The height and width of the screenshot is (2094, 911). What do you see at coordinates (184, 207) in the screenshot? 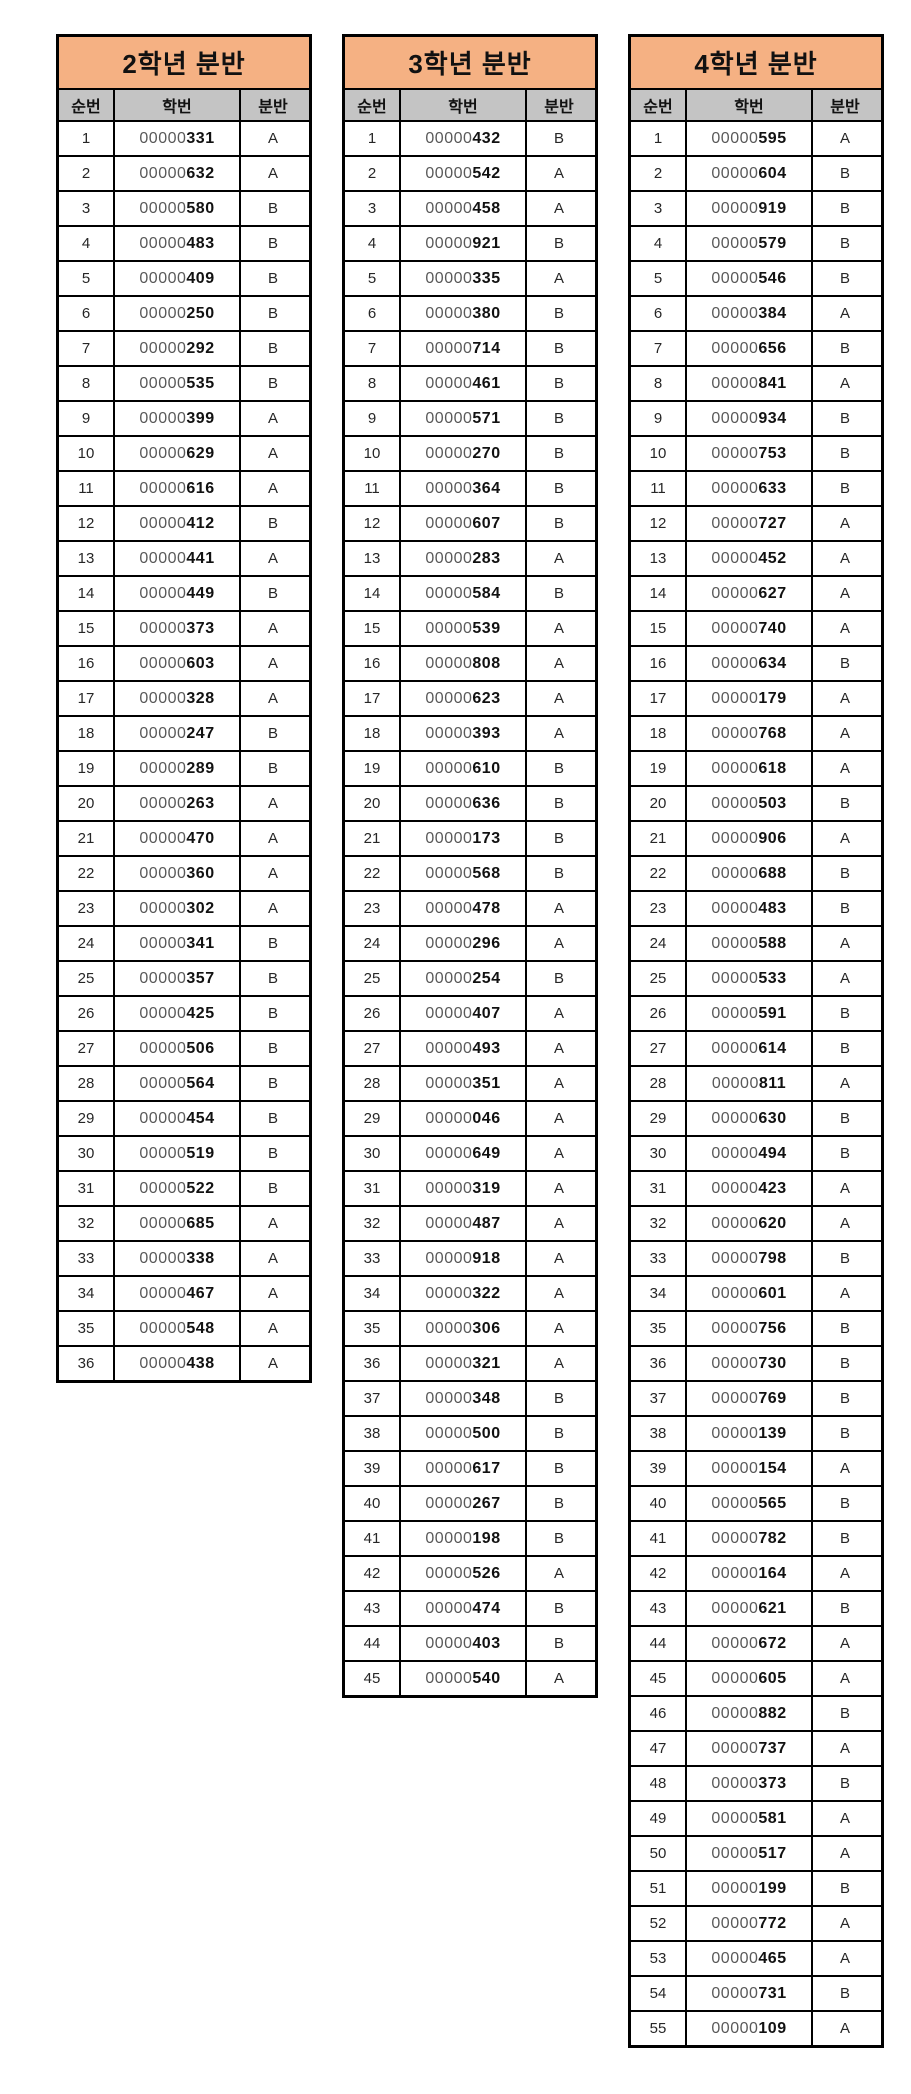
I see `table-row: 3 00000 580 B` at bounding box center [184, 207].